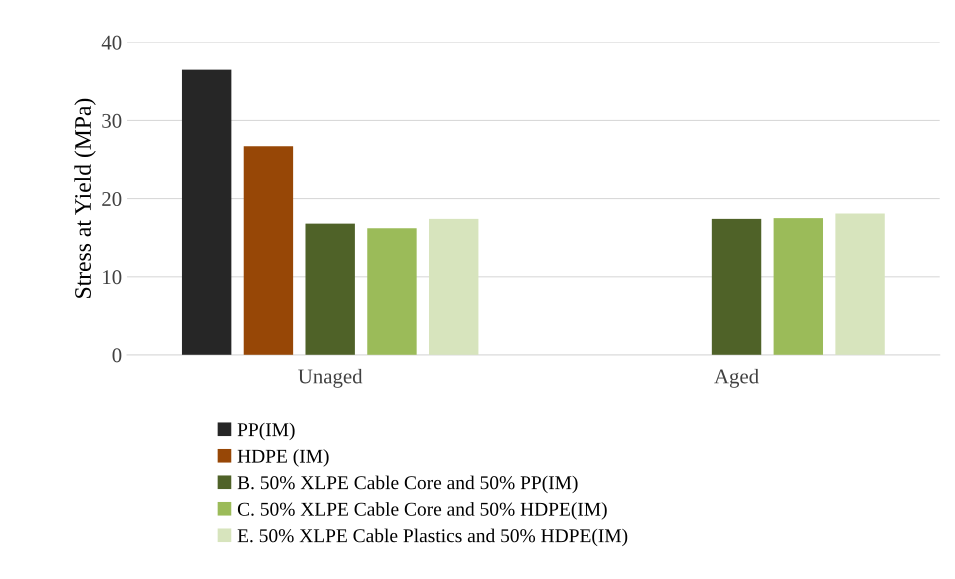 This screenshot has width=955, height=579. Describe the element at coordinates (433, 537) in the screenshot. I see `legend-label: E. 50% XLPE Cable Plastics and 50% HDPE(IM)` at that location.